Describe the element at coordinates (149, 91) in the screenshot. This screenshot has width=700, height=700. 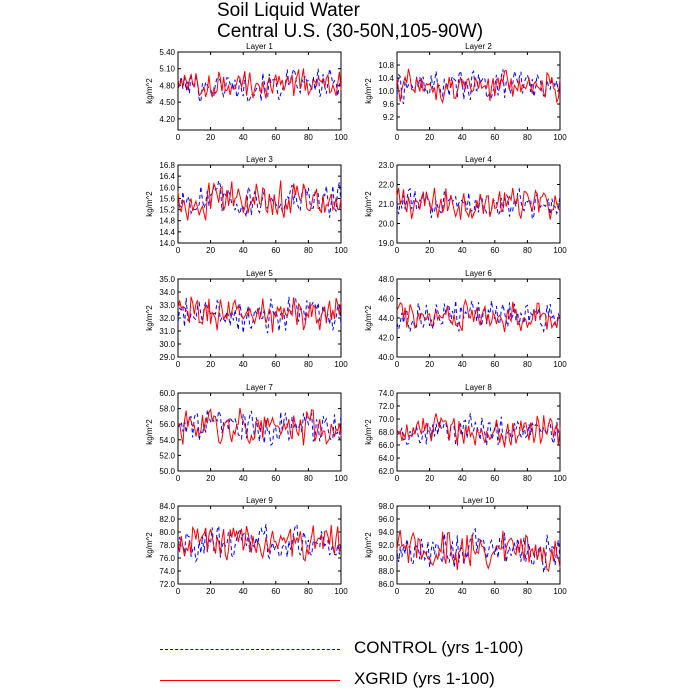
I see `y-axis-label-1: kg/m^2` at that location.